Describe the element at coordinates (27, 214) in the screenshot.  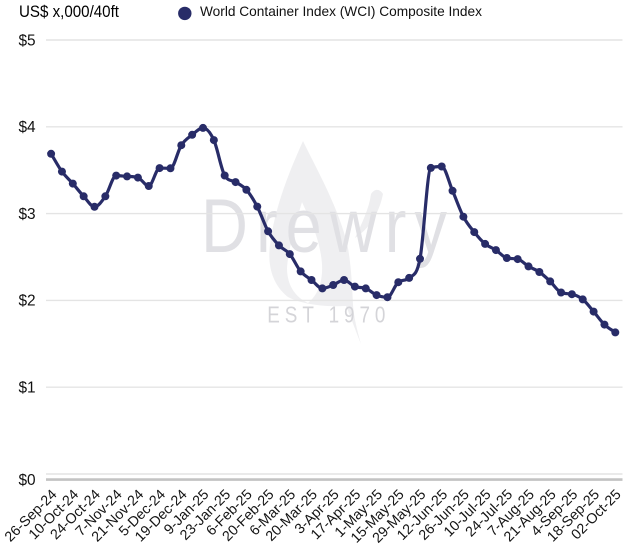
I see `svg-text: $3` at that location.